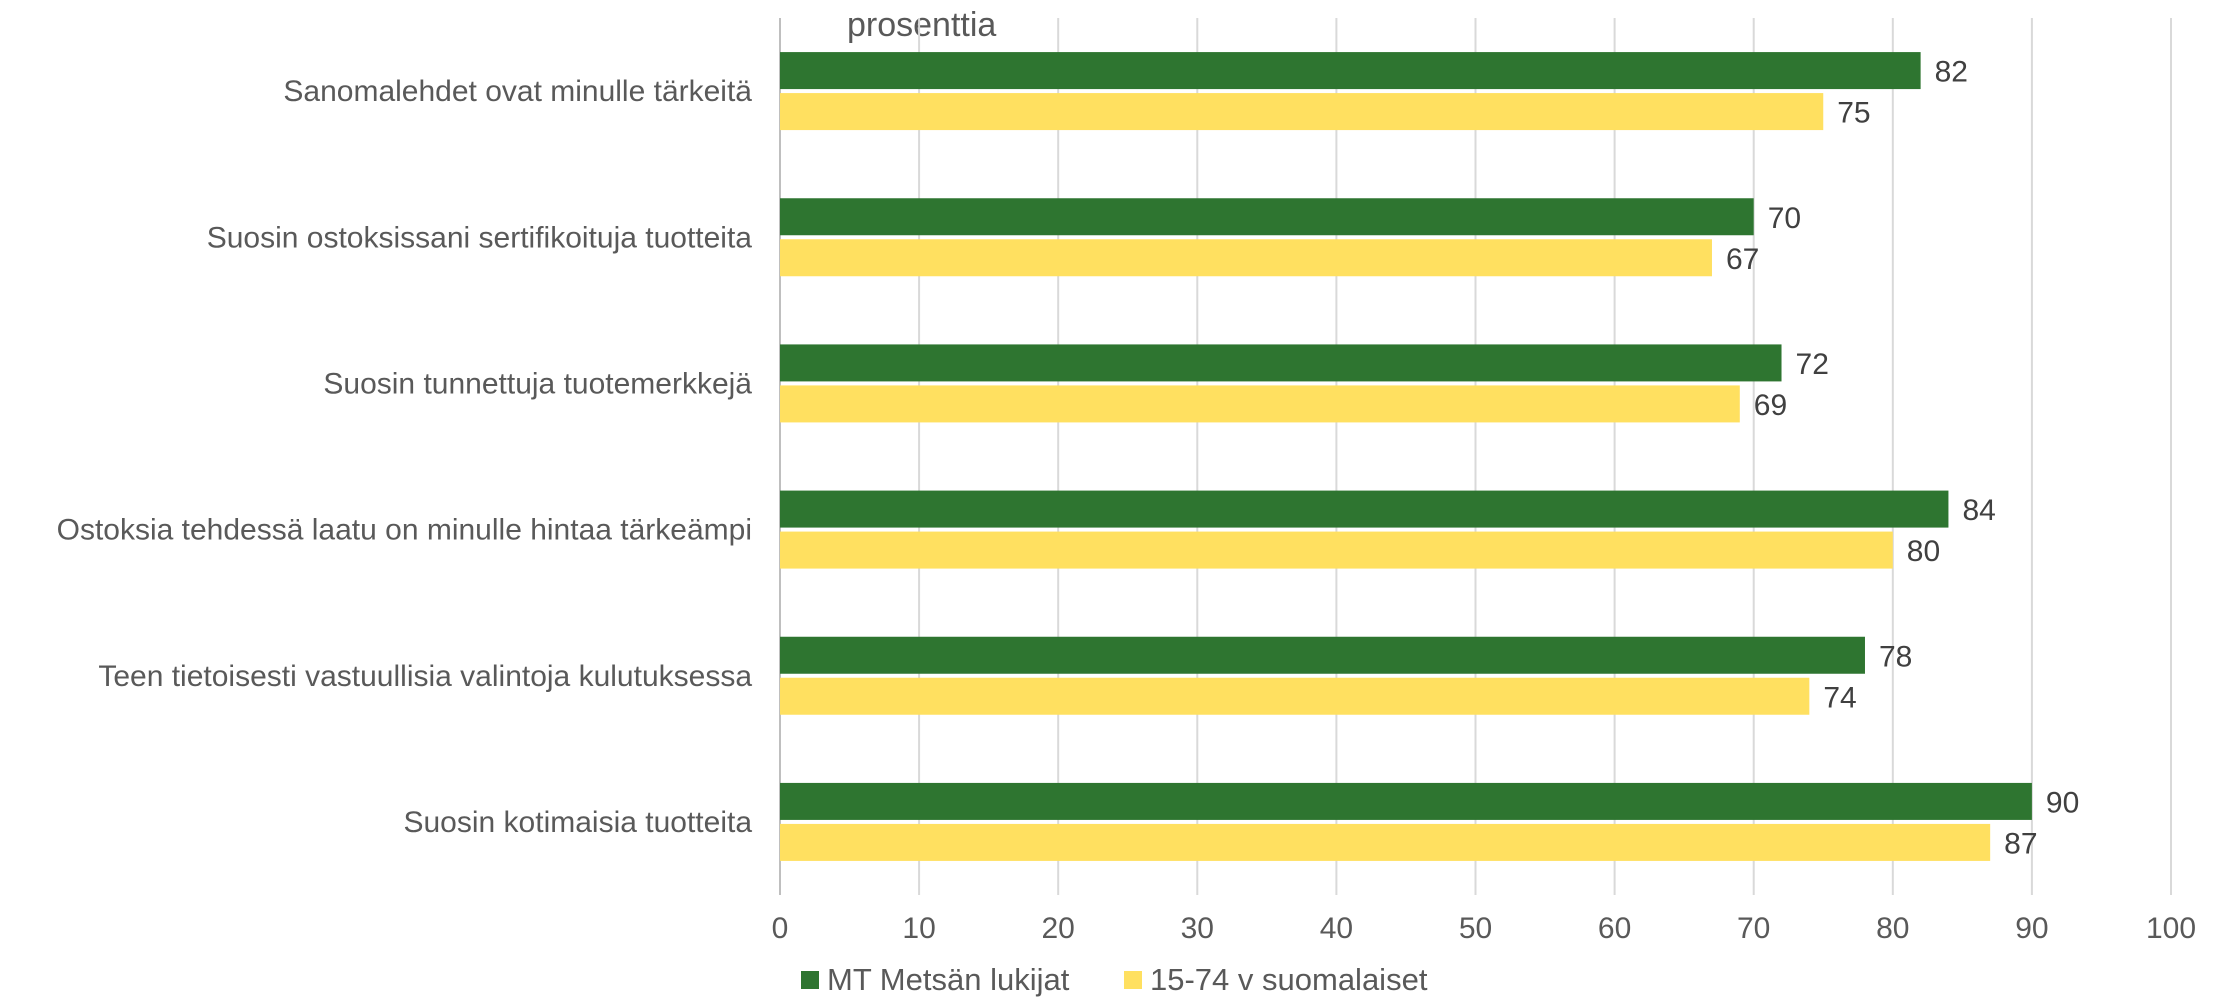  Describe the element at coordinates (1336, 928) in the screenshot. I see `x-tick-label-40: 40` at that location.